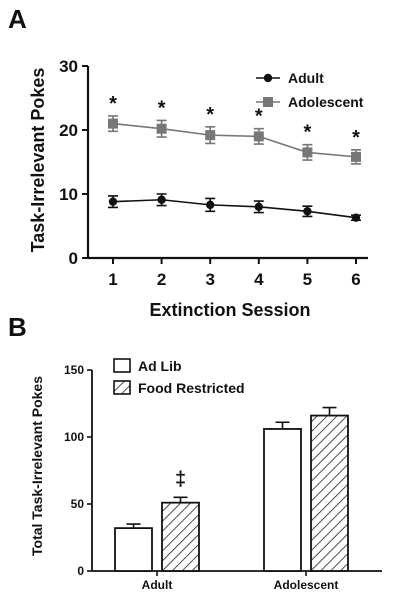 The width and height of the screenshot is (400, 602). What do you see at coordinates (68, 130) in the screenshot?
I see `panel-a-y-tick-label: 20` at bounding box center [68, 130].